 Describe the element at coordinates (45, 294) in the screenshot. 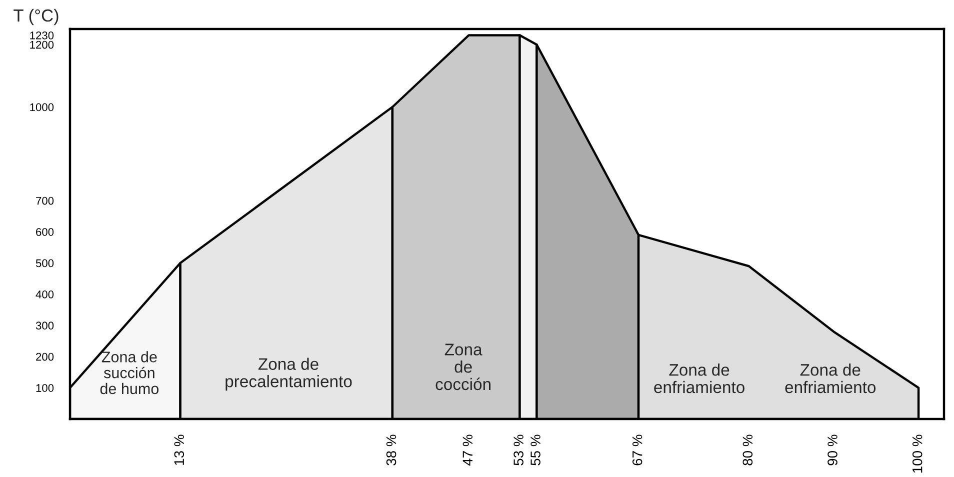

I see `y-tick-label: 400` at that location.